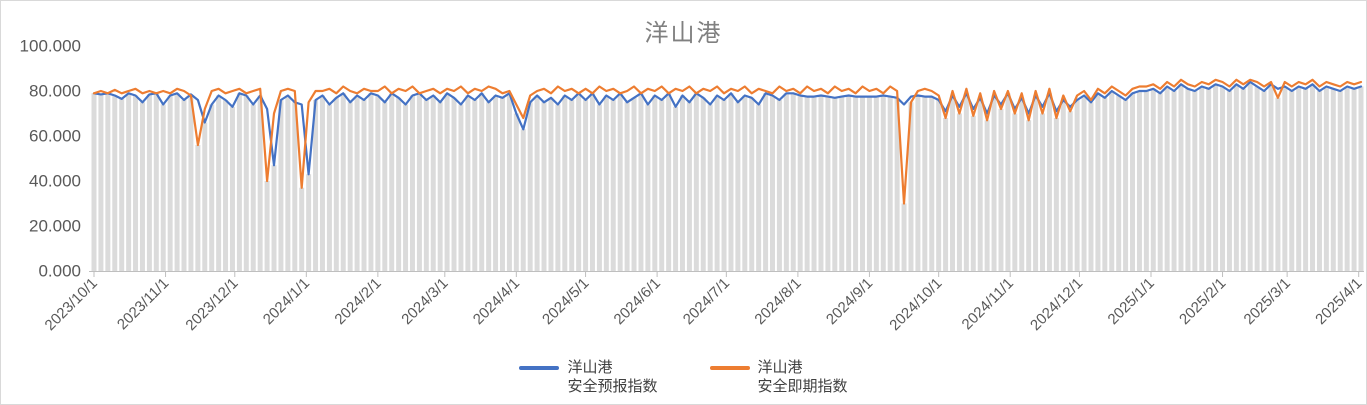 The height and width of the screenshot is (405, 1367). What do you see at coordinates (55, 91) in the screenshot?
I see `y-tick-label: 80.000` at bounding box center [55, 91].